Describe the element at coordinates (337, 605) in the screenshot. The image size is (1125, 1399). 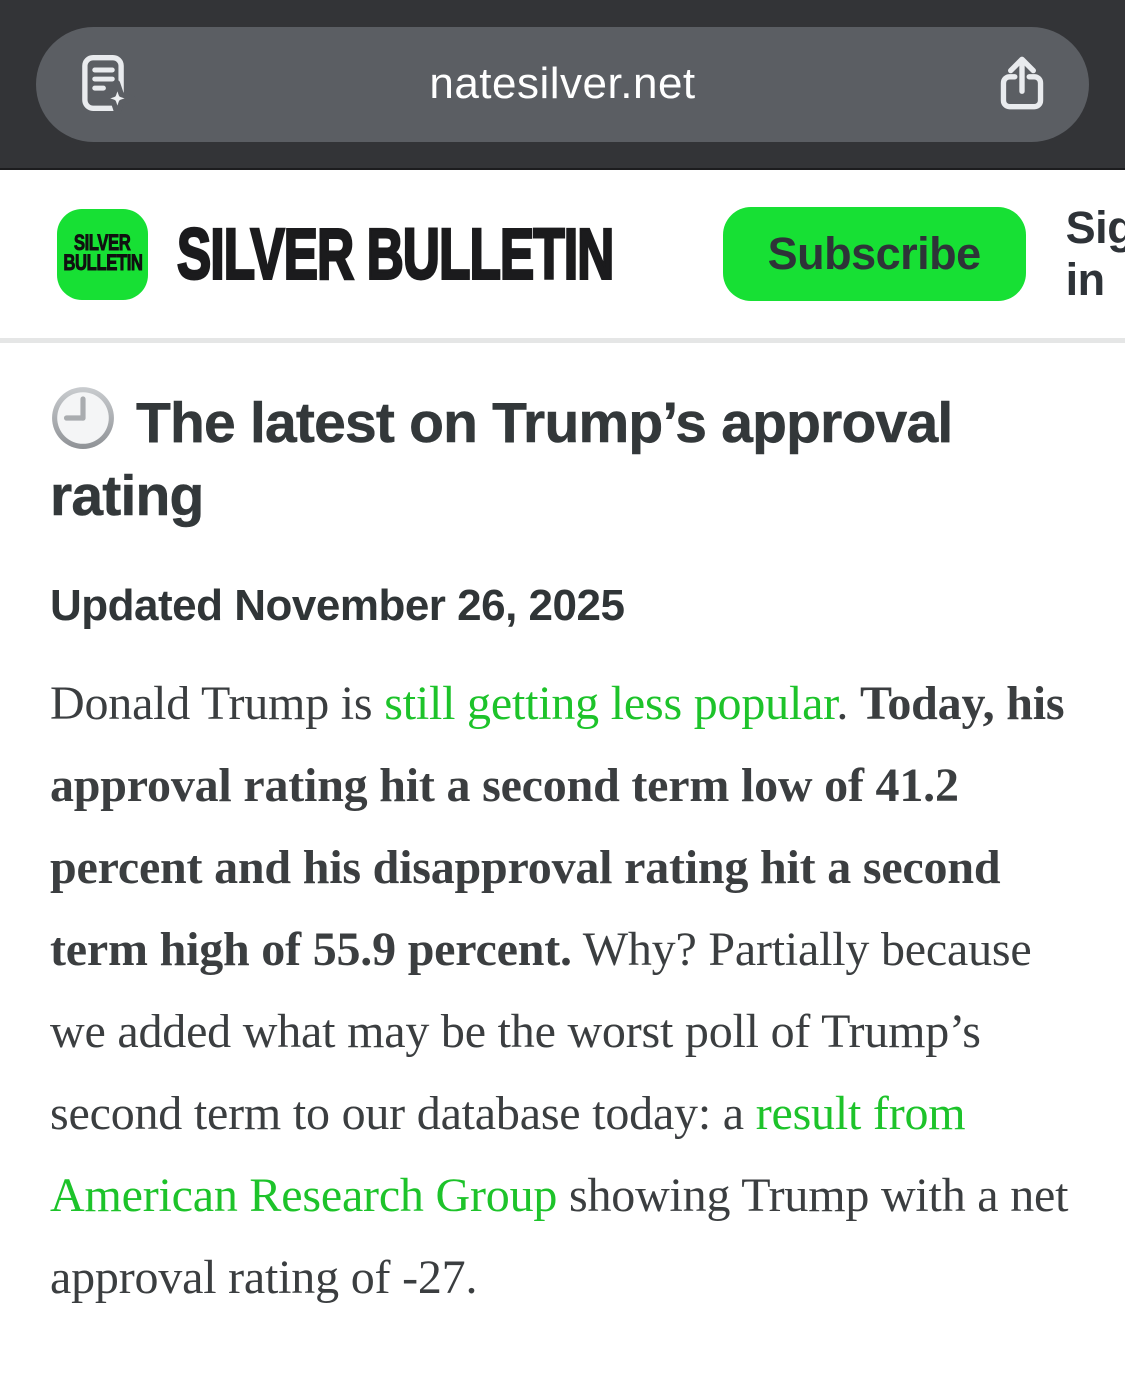
I see `updated-date: Updated November 26, 2025` at that location.